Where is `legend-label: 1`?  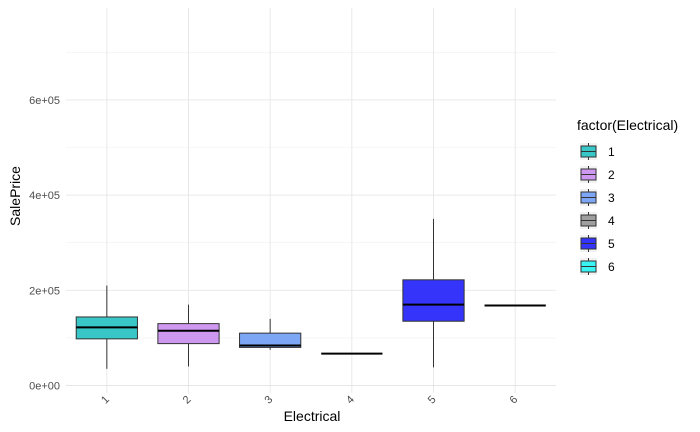
legend-label: 1 is located at coordinates (611, 152).